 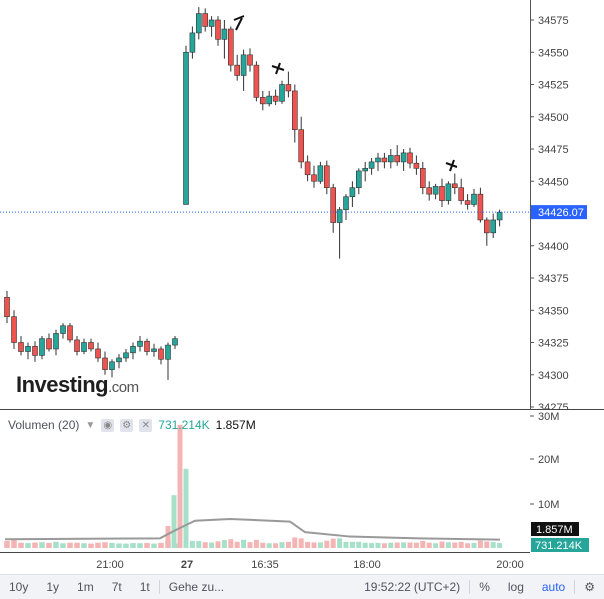 I want to click on percent-toggle: %, so click(x=484, y=587).